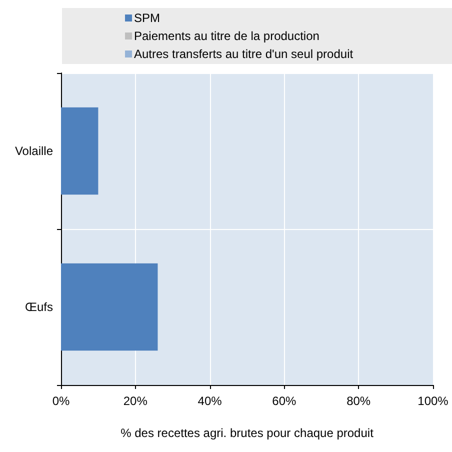  Describe the element at coordinates (210, 401) in the screenshot. I see `x-tick-label: 40%` at that location.